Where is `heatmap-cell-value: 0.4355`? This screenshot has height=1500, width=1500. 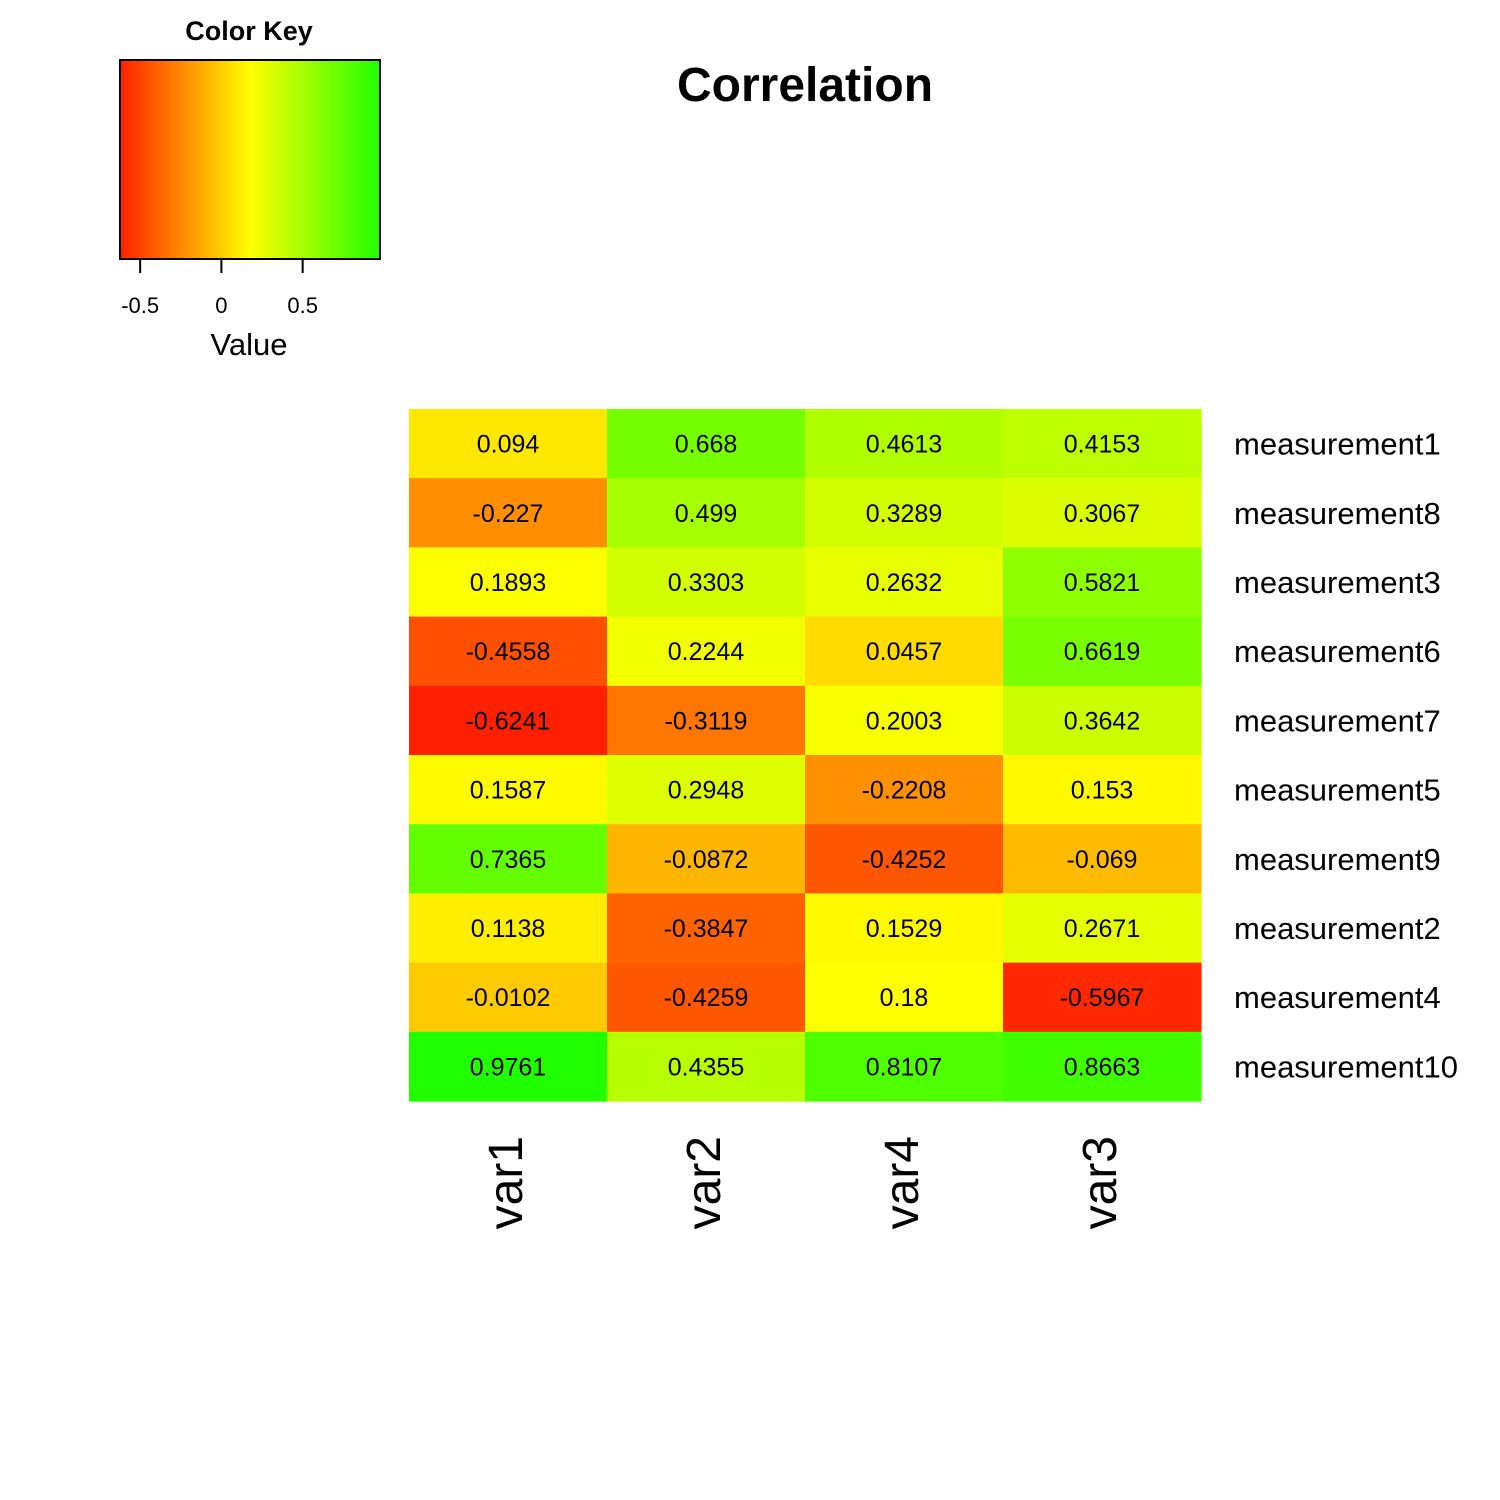 heatmap-cell-value: 0.4355 is located at coordinates (706, 1067).